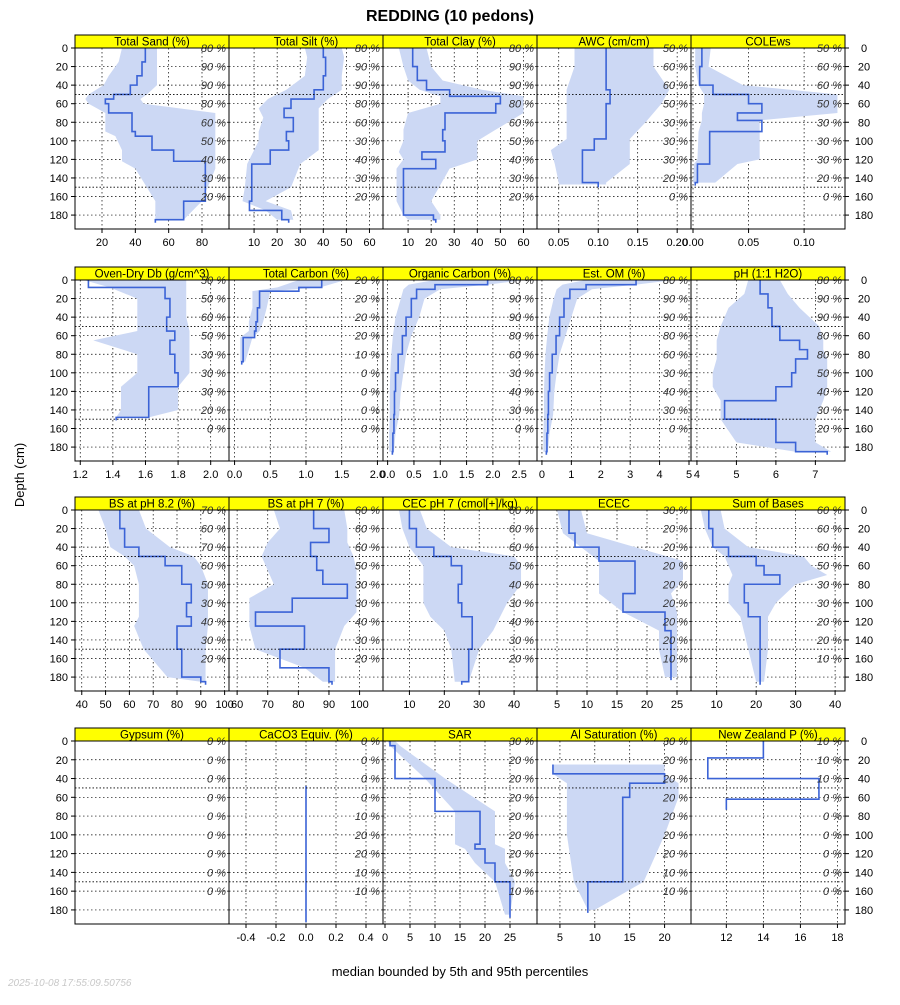  Describe the element at coordinates (460, 43) in the screenshot. I see `panel-title: Total Clay (%)` at that location.